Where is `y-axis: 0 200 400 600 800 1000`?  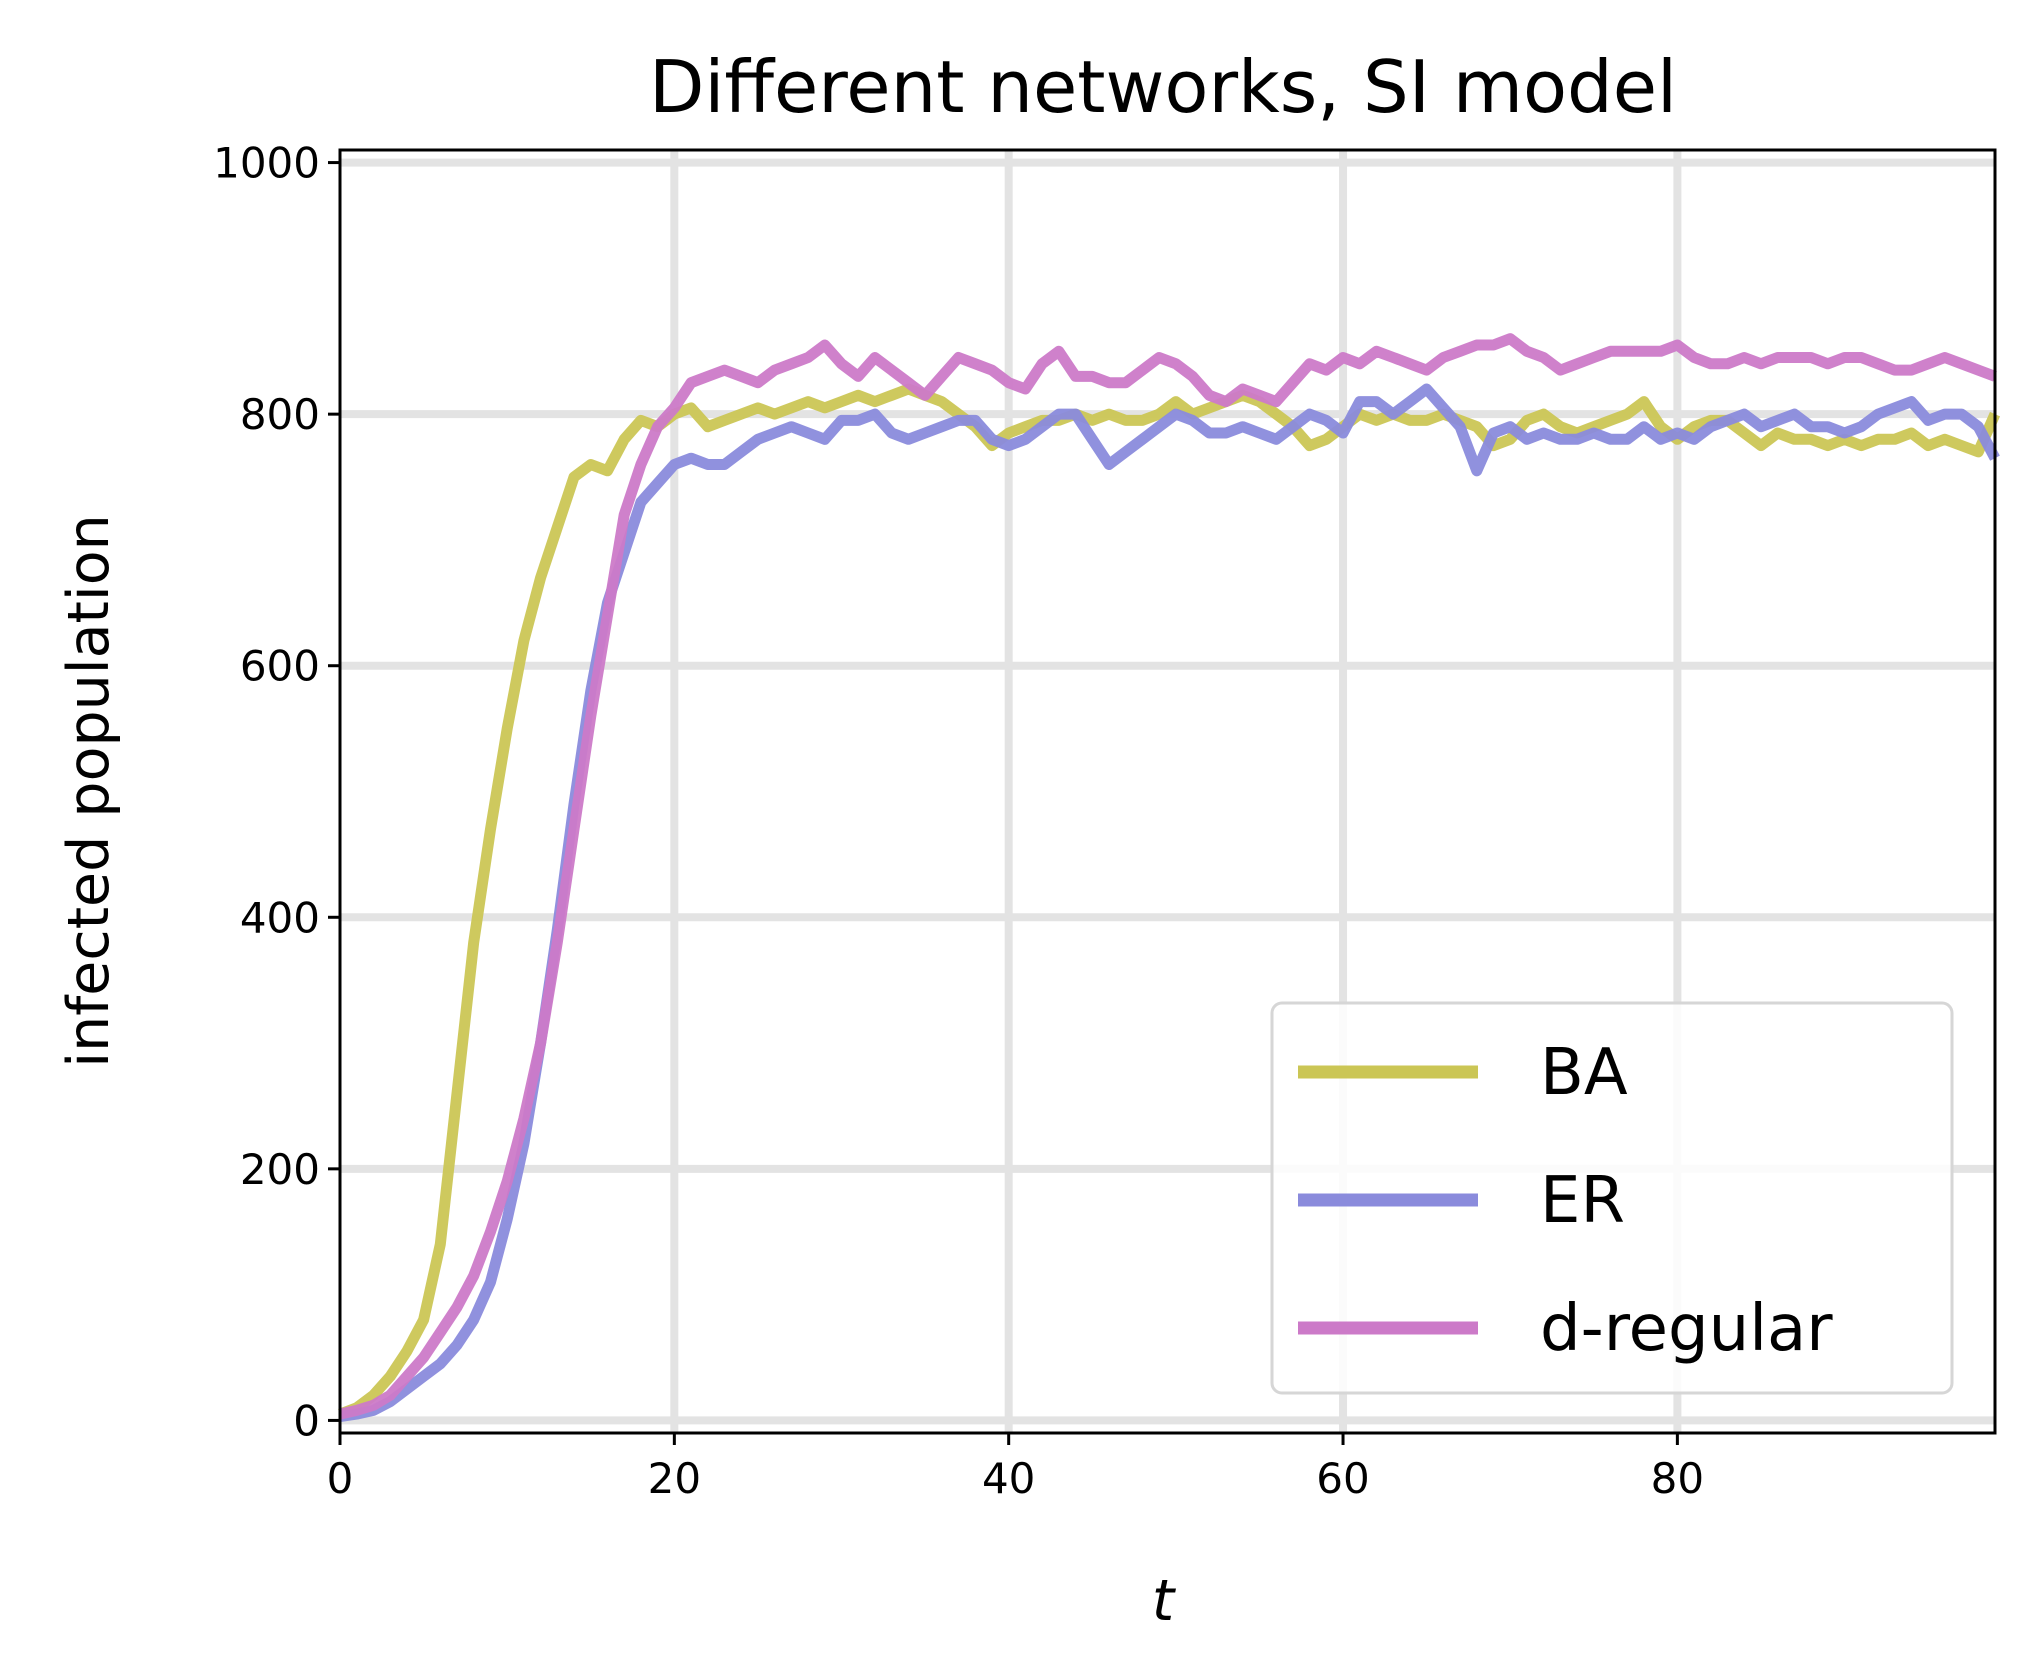 y-axis: 0 200 400 600 800 1000 is located at coordinates (276, 792).